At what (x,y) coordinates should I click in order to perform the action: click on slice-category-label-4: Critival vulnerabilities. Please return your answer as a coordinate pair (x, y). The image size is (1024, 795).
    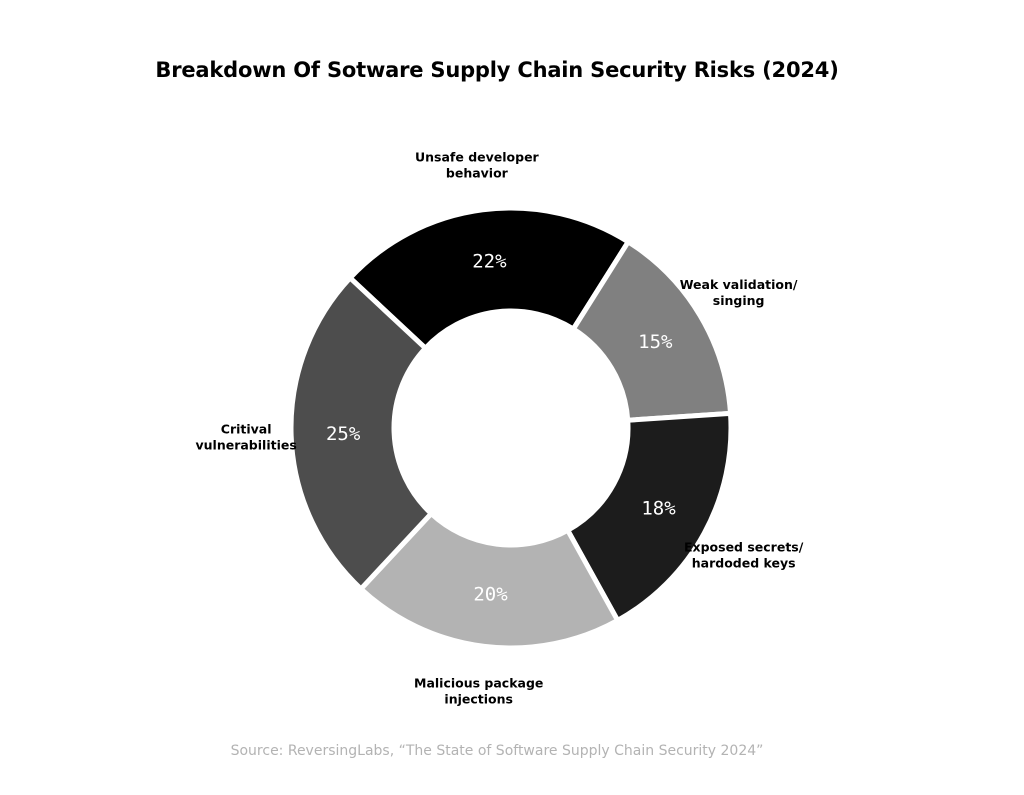
    Looking at the image, I should click on (246, 437).